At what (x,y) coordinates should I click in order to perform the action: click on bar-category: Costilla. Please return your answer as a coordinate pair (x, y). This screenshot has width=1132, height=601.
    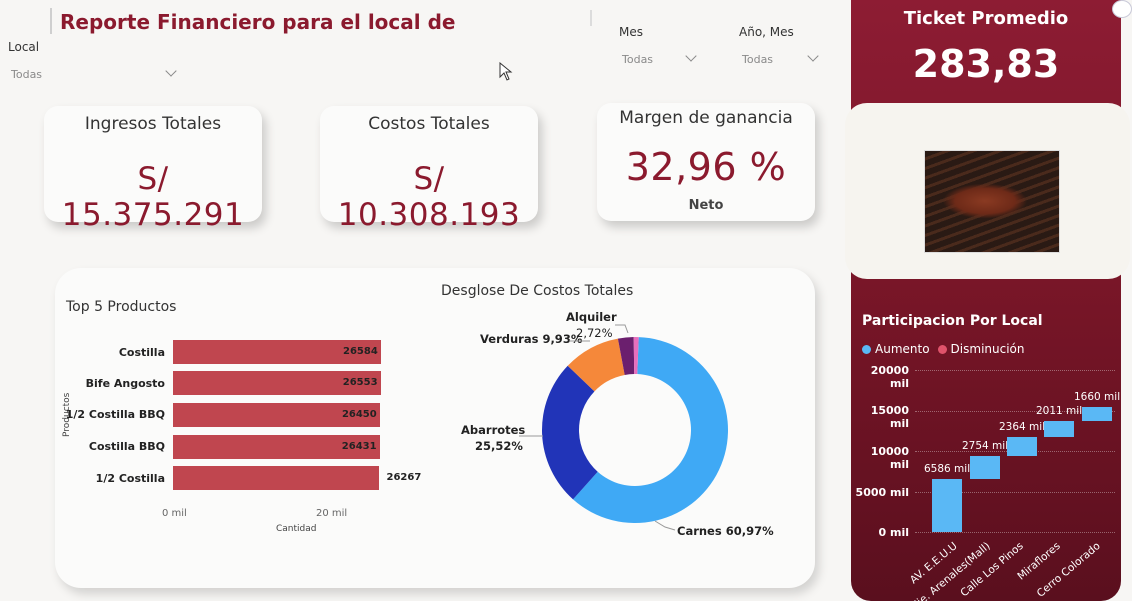
    Looking at the image, I should click on (141, 352).